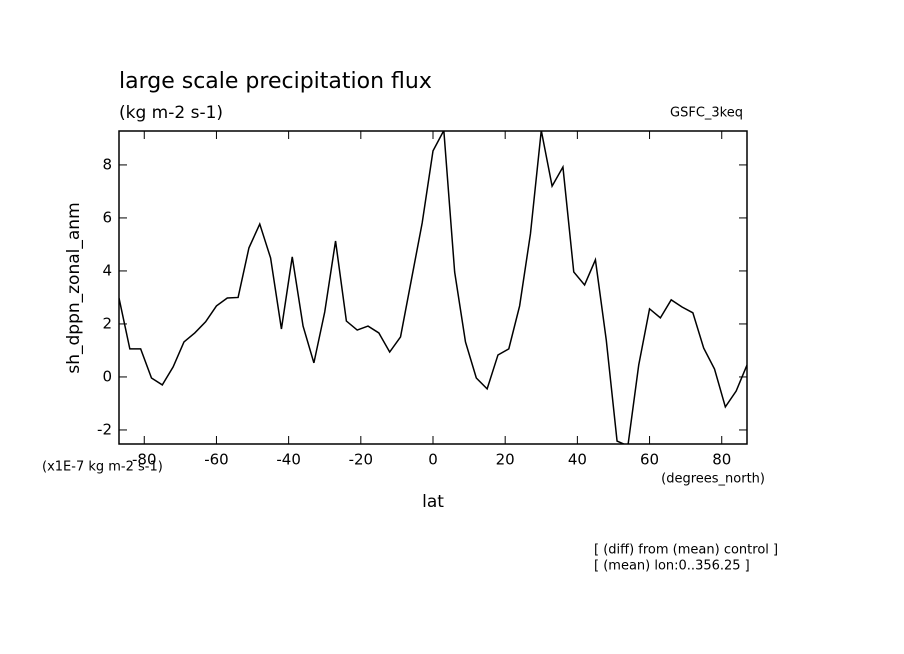  I want to click on note: [ (diff) from (mean) control ], so click(686, 550).